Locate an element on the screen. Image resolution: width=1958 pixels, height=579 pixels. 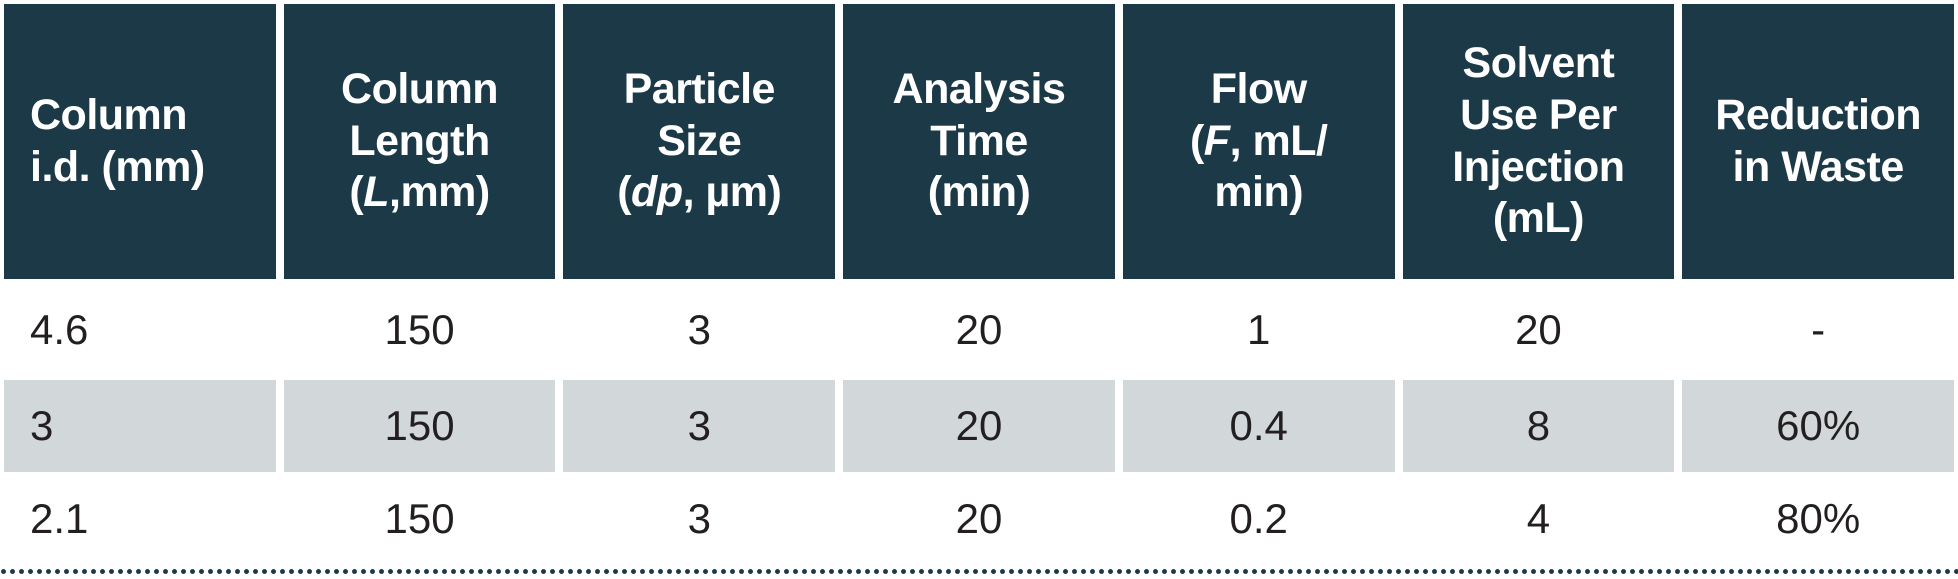
header-cell-column-length: Column Length (L,mm) is located at coordinates (419, 141).